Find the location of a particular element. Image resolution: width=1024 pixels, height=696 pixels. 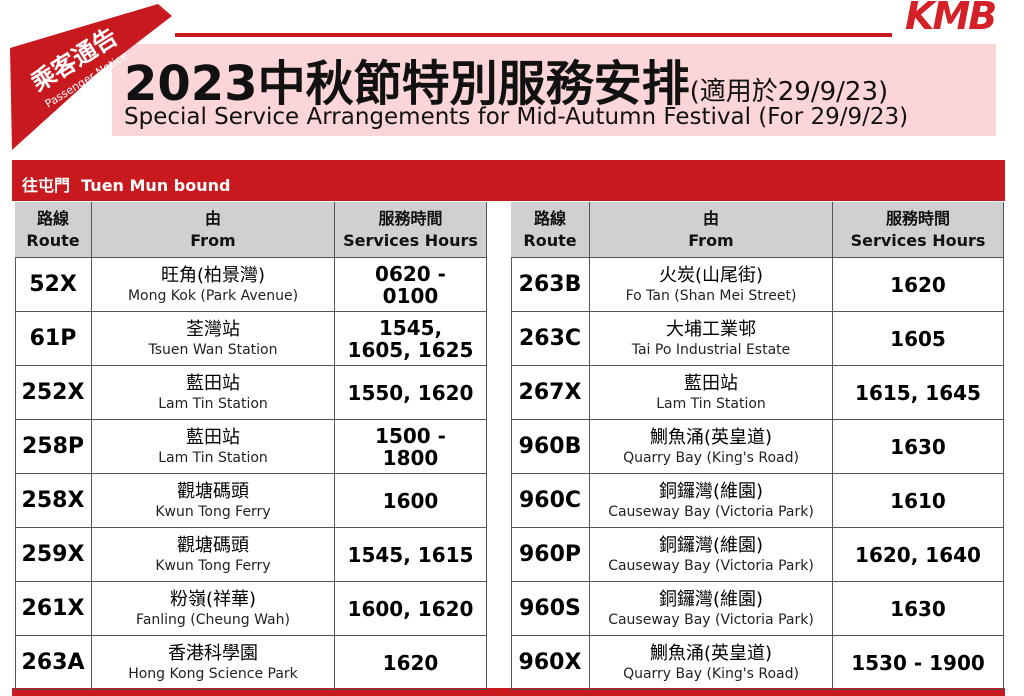

route: 960C is located at coordinates (550, 500).